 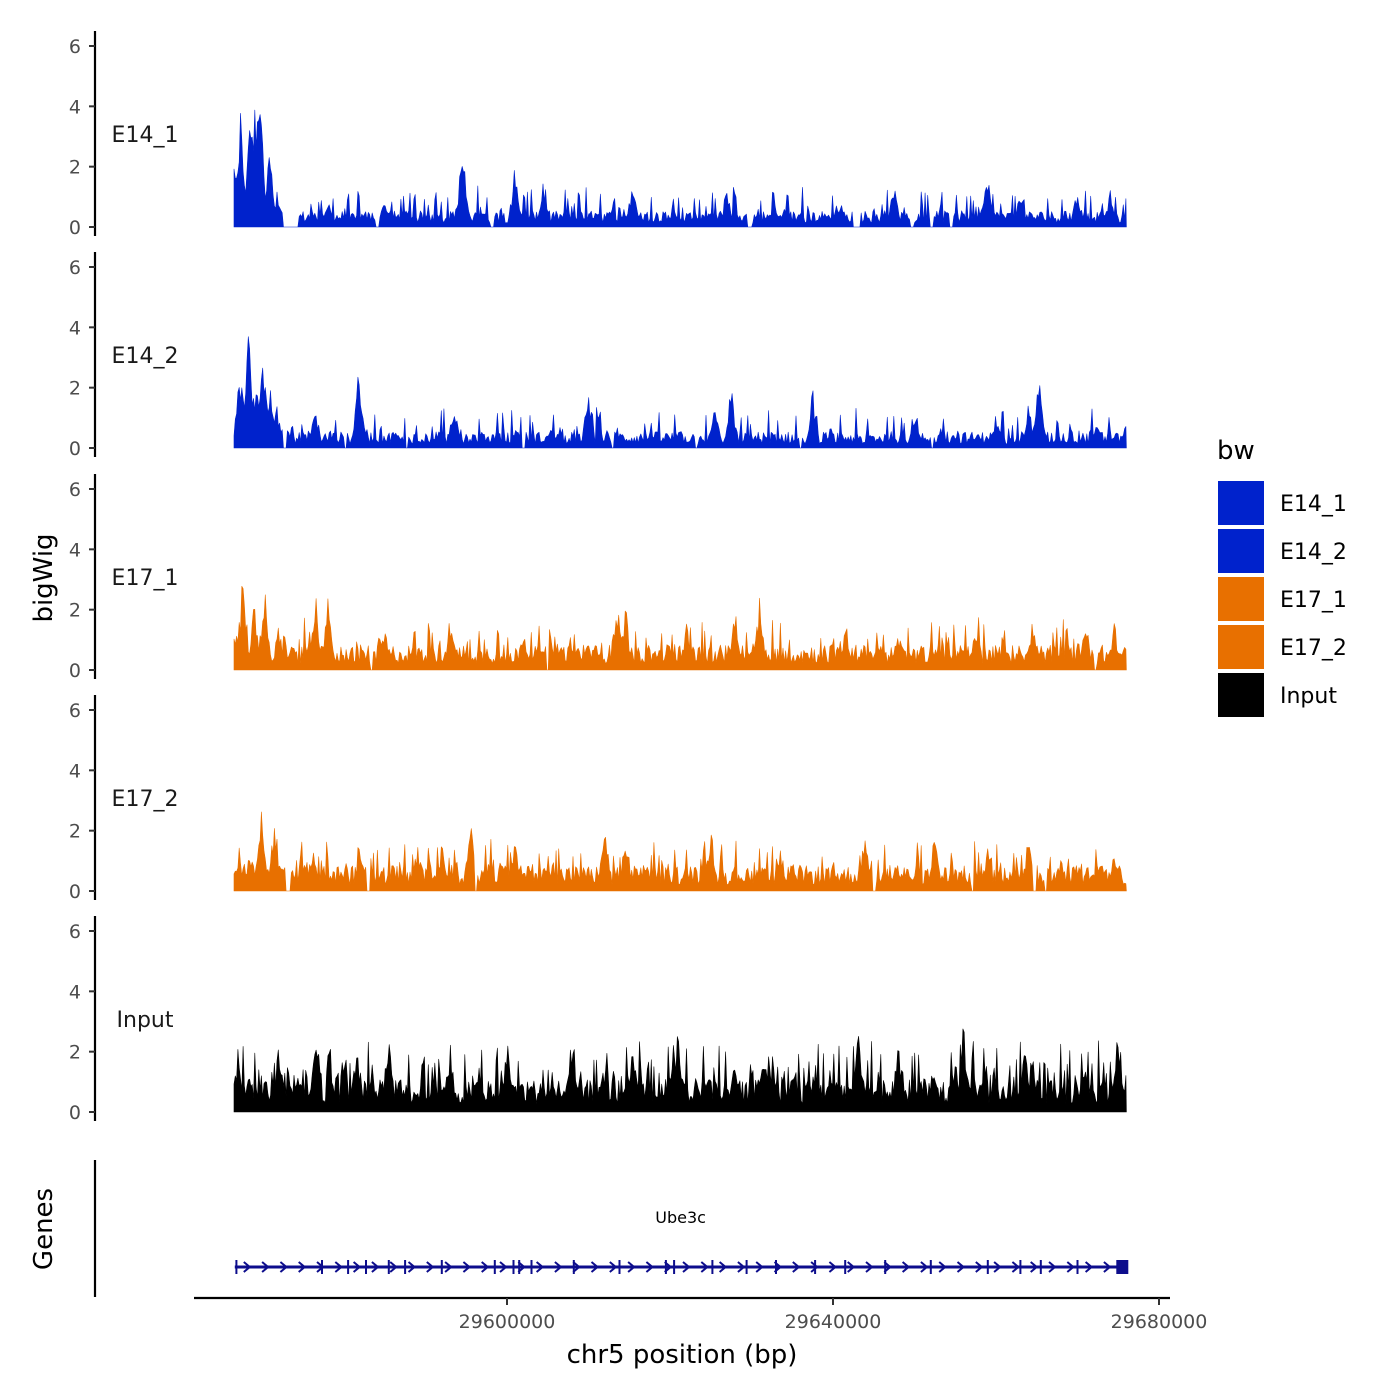 What do you see at coordinates (44, 1229) in the screenshot?
I see `genes-axis-title: Genes` at bounding box center [44, 1229].